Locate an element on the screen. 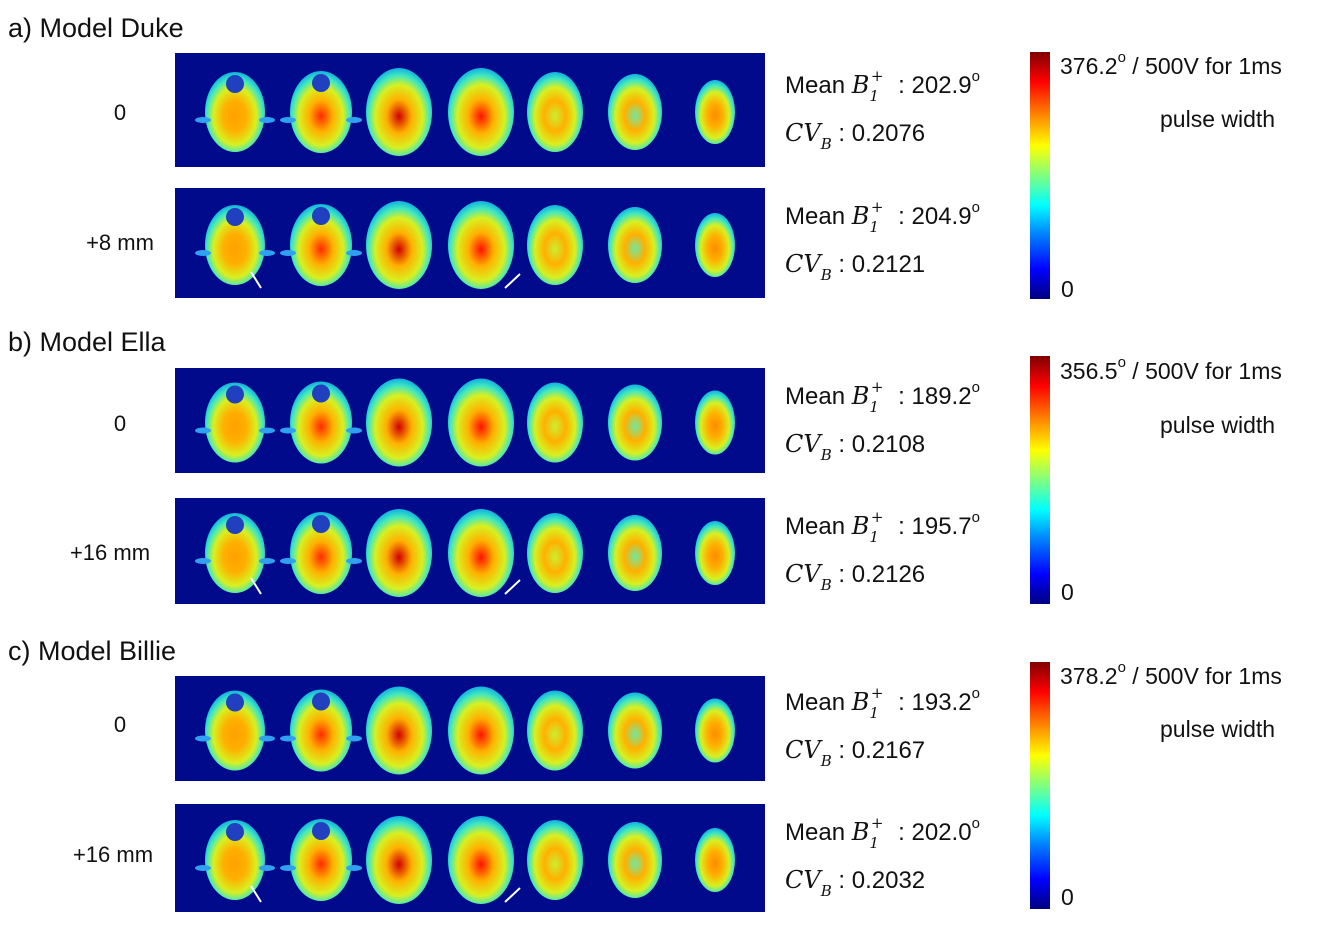 The height and width of the screenshot is (931, 1336). mean-b1-line: Mean B1+ : 193.2o is located at coordinates (882, 703).